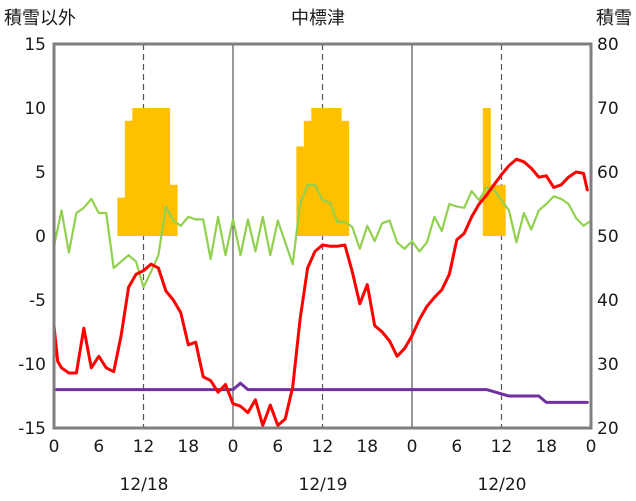  What do you see at coordinates (608, 365) in the screenshot?
I see `right-y-tick-label: 30` at bounding box center [608, 365].